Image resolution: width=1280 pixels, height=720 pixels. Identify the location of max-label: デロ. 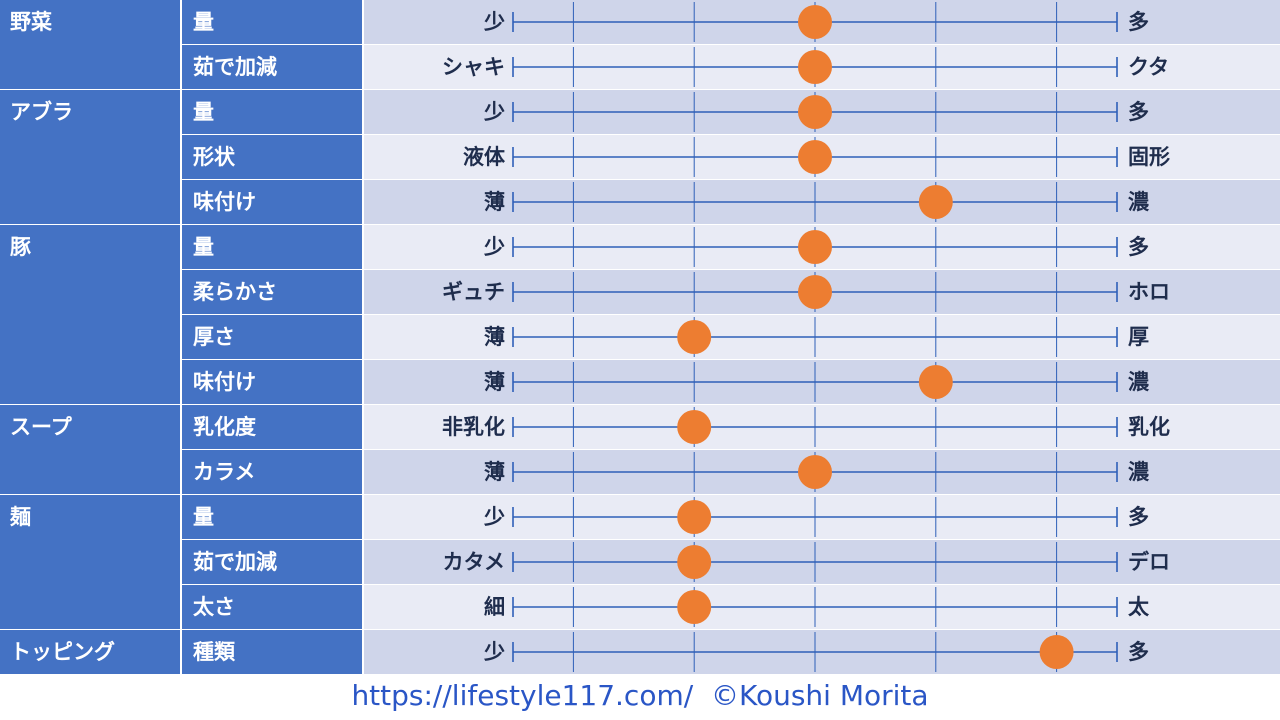
(1149, 562).